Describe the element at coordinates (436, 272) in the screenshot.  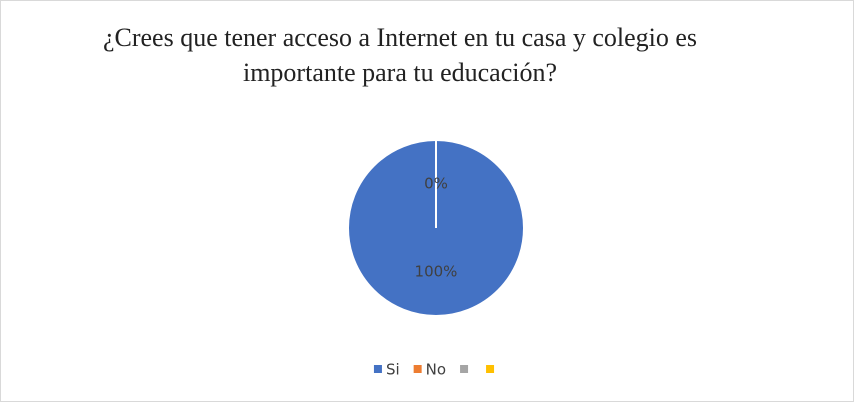
I see `data-label: 100%` at that location.